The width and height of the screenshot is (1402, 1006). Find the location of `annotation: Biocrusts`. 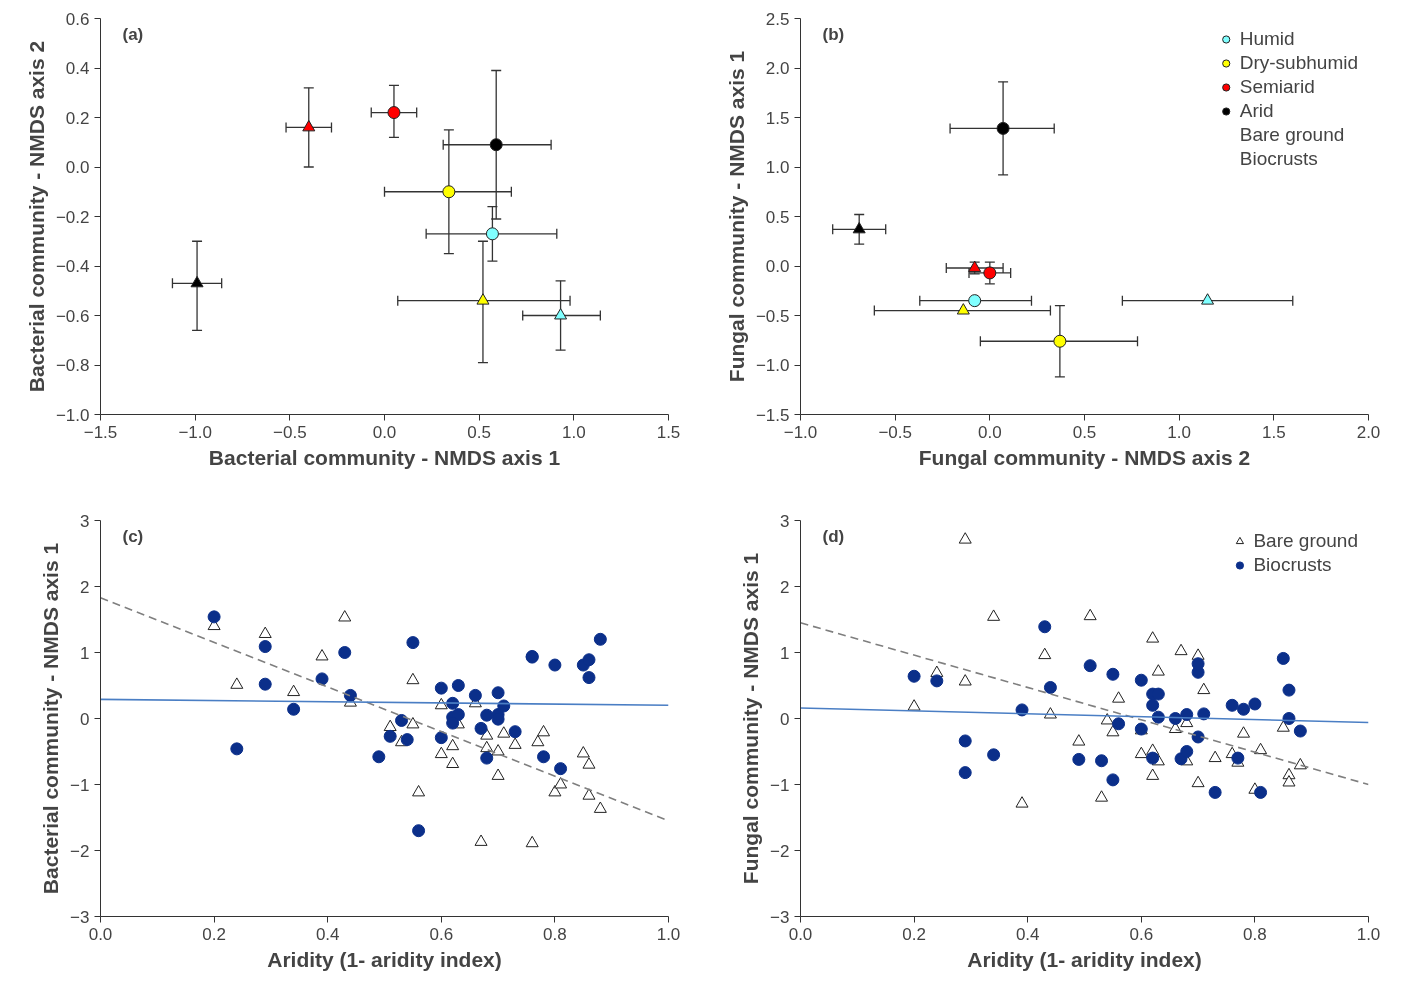

annotation: Biocrusts is located at coordinates (1278, 159).